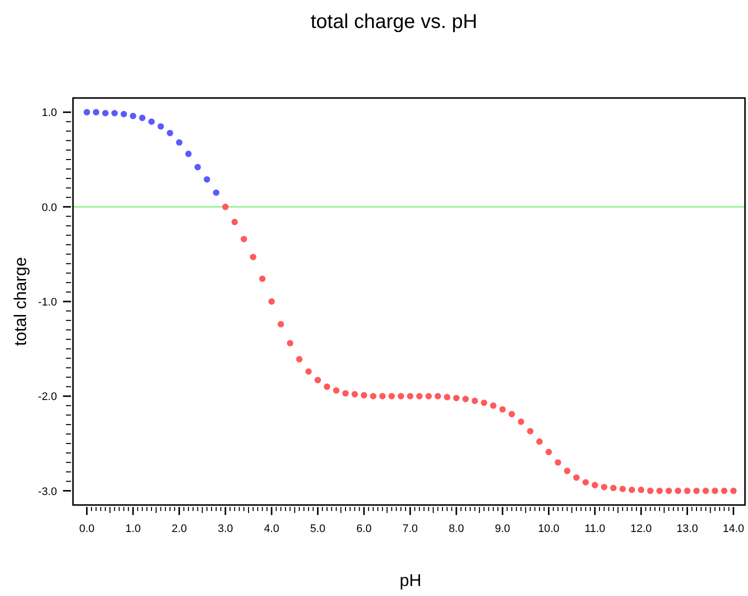 The image size is (748, 596). What do you see at coordinates (687, 529) in the screenshot?
I see `x-tick-label: 13.0` at bounding box center [687, 529].